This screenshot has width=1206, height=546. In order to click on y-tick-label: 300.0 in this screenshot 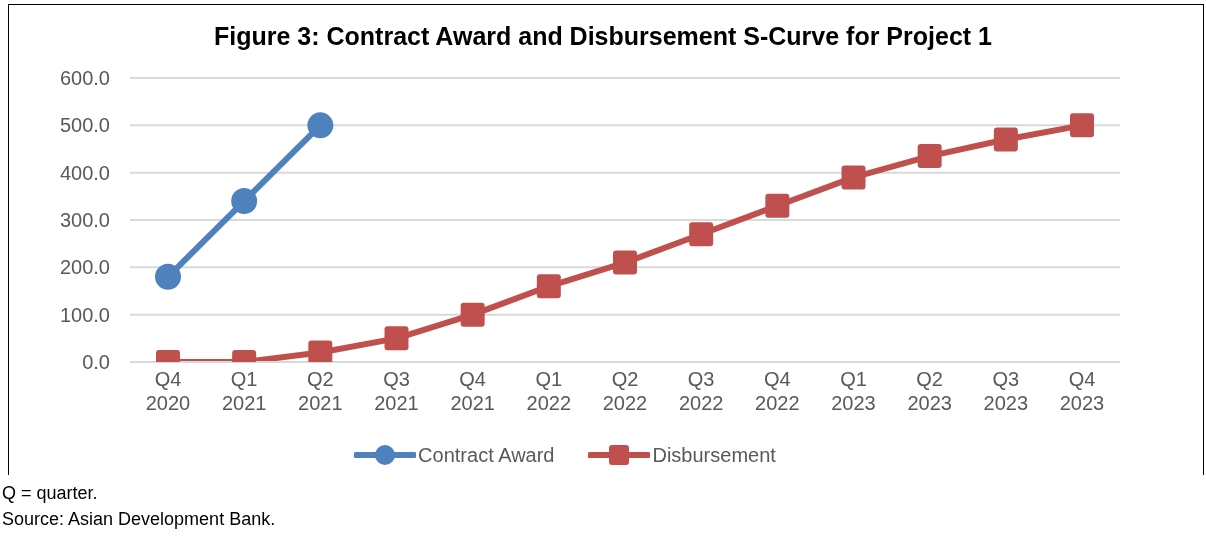, I will do `click(84, 220)`.